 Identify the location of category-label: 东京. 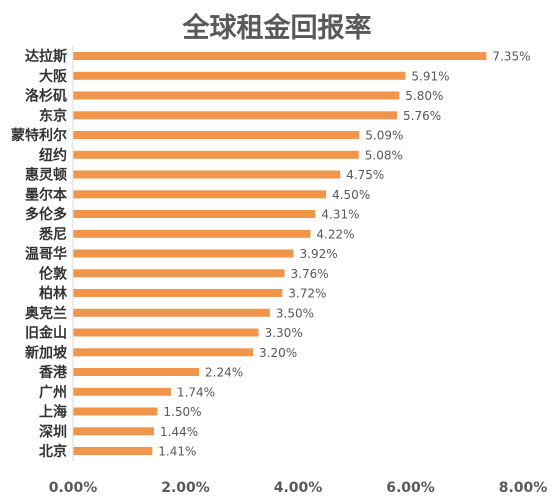
(53, 115).